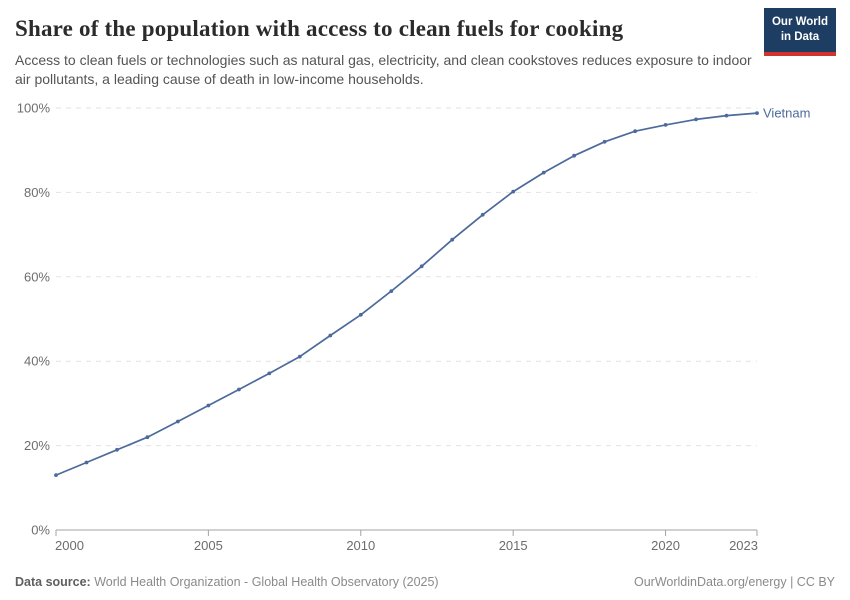 This screenshot has height=600, width=850. Describe the element at coordinates (53, 582) in the screenshot. I see `data-source-label: Data source:` at that location.